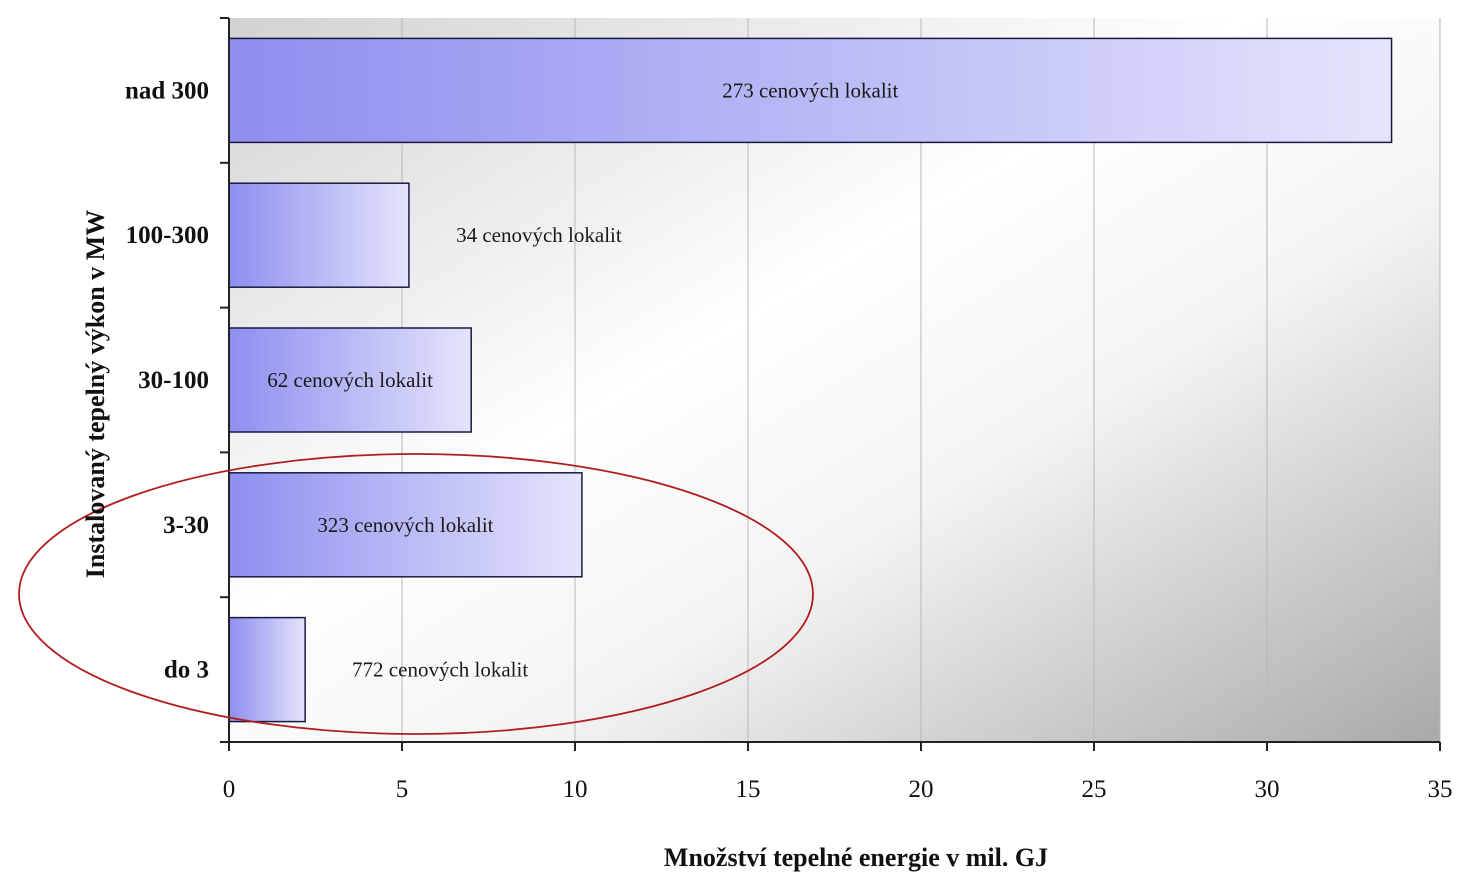  What do you see at coordinates (1440, 789) in the screenshot?
I see `x-tick-label: 35` at bounding box center [1440, 789].